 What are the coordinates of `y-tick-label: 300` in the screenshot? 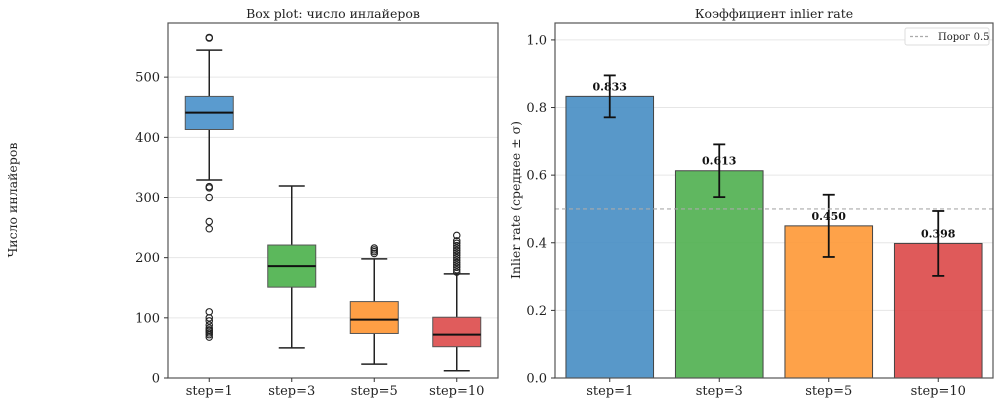 It's located at (147, 198).